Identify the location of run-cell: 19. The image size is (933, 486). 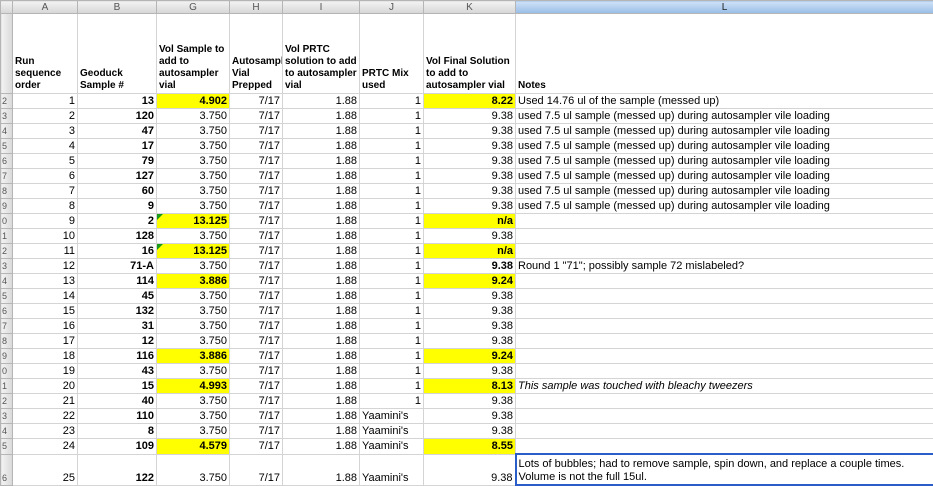
(45, 371).